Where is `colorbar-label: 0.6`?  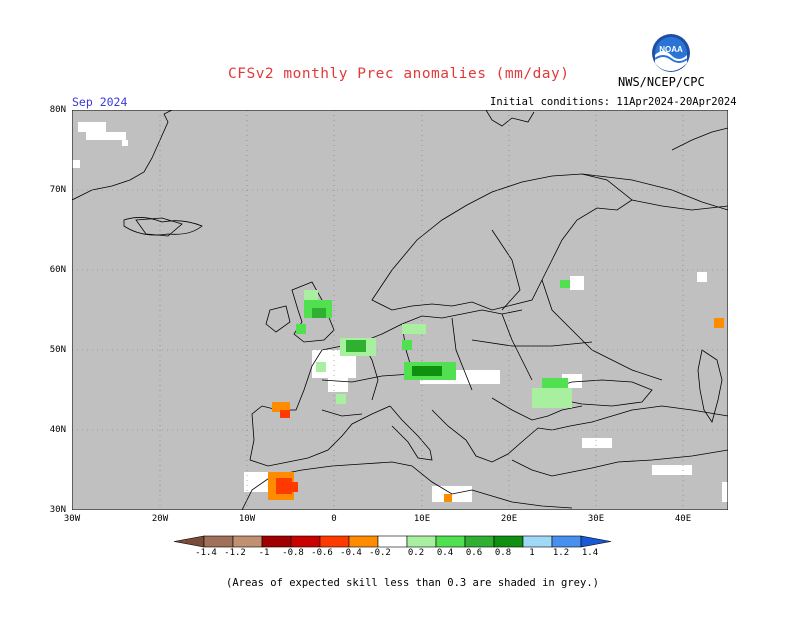 colorbar-label: 0.6 is located at coordinates (474, 553).